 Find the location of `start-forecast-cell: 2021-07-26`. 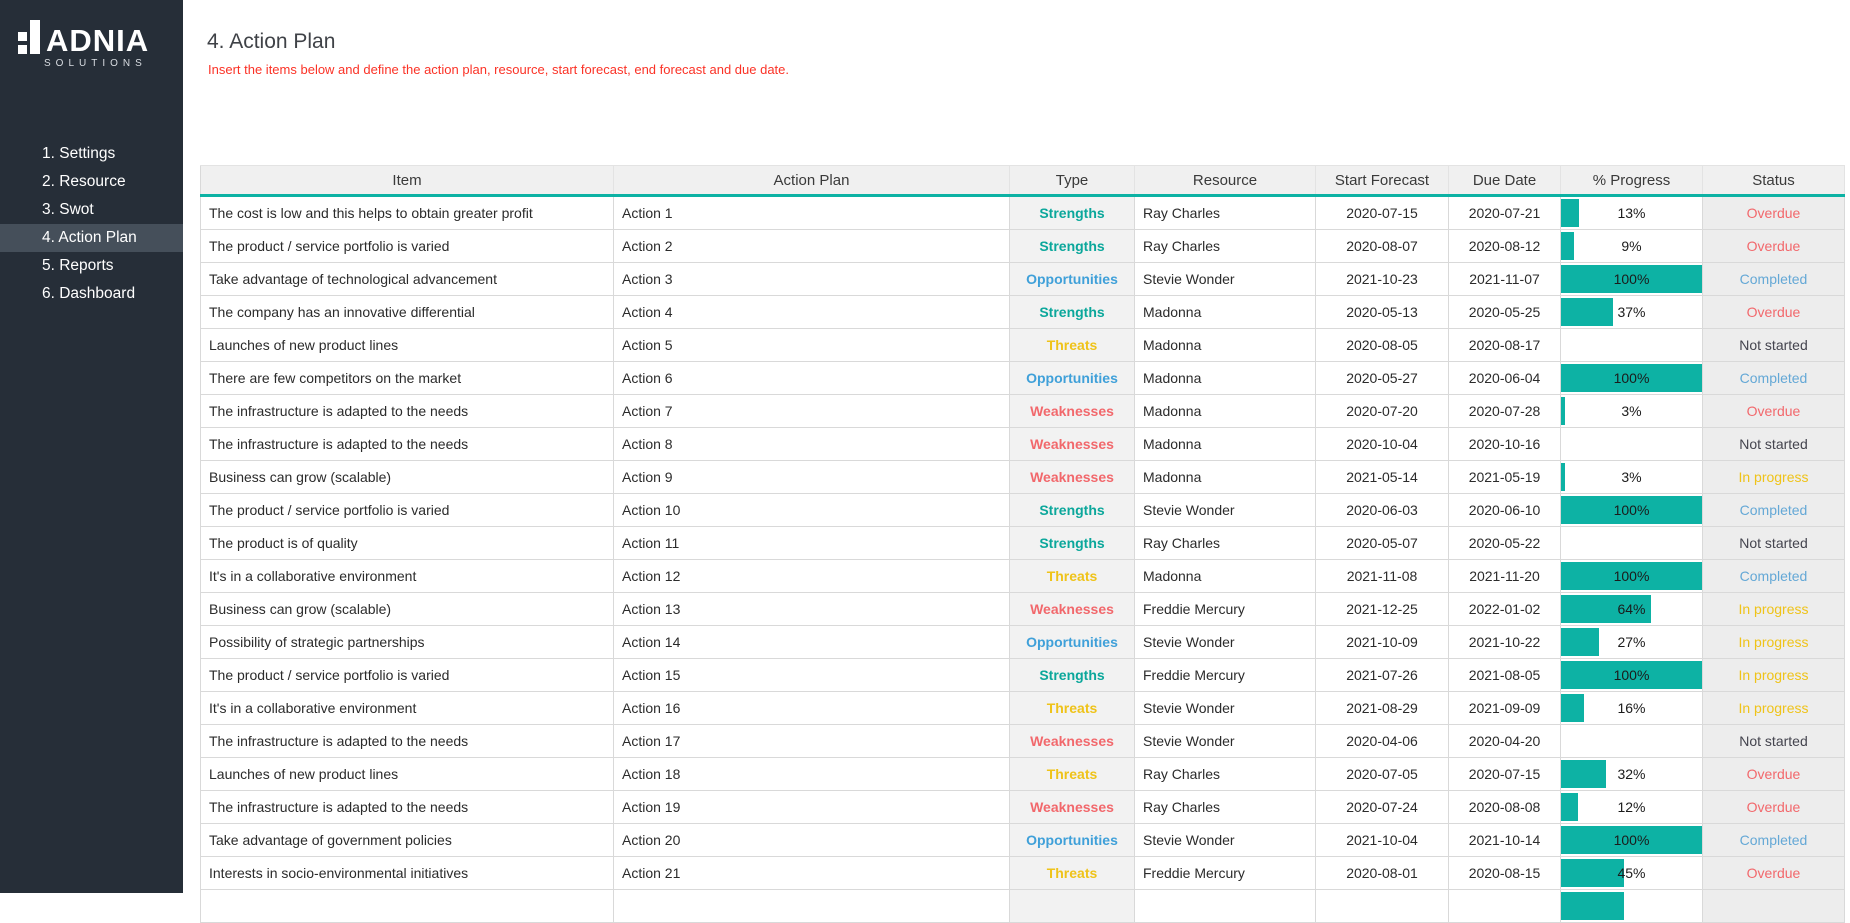

start-forecast-cell: 2021-07-26 is located at coordinates (1382, 675).